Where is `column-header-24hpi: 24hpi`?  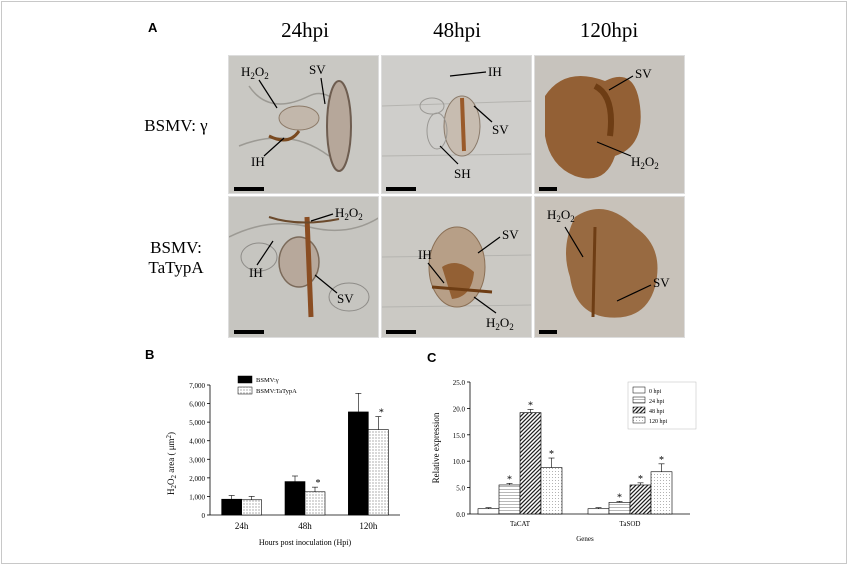
column-header-24hpi: 24hpi is located at coordinates (305, 30).